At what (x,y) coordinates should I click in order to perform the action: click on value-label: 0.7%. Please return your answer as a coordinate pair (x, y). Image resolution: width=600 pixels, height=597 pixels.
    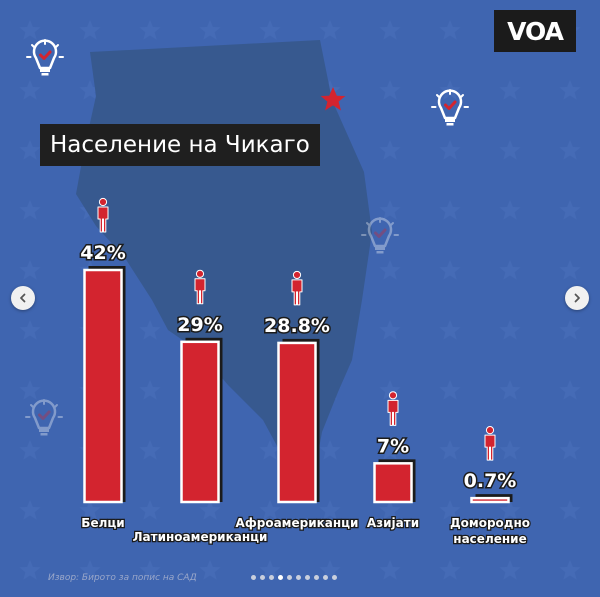
    Looking at the image, I should click on (490, 481).